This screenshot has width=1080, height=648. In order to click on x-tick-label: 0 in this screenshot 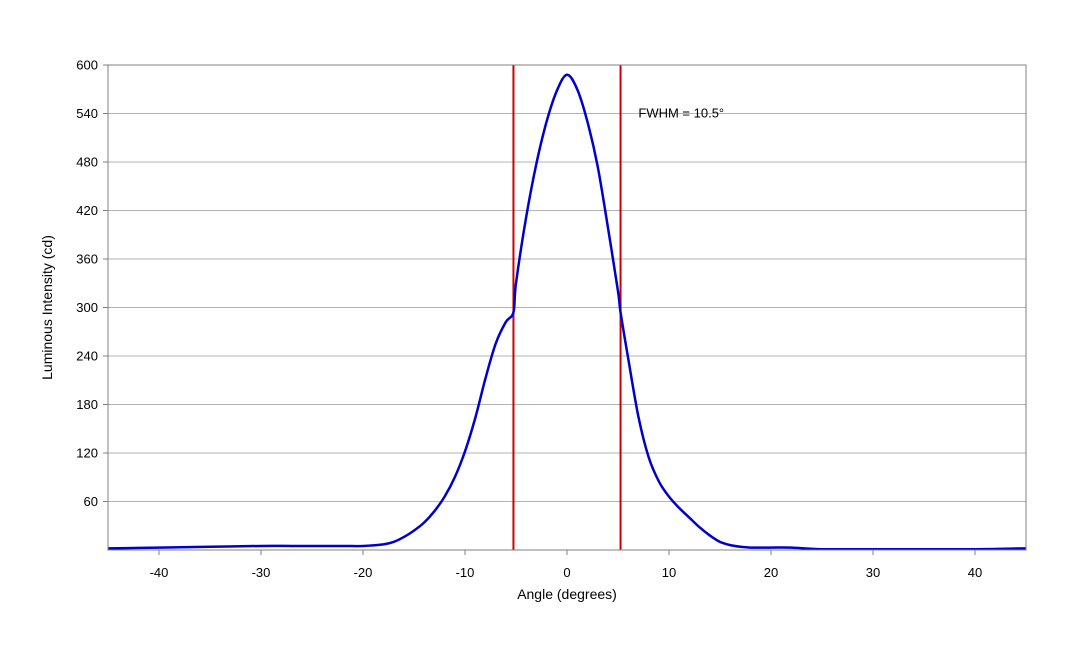, I will do `click(566, 572)`.